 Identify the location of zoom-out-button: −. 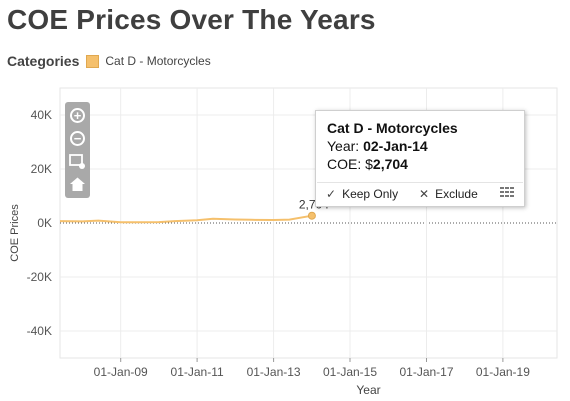
(77, 138).